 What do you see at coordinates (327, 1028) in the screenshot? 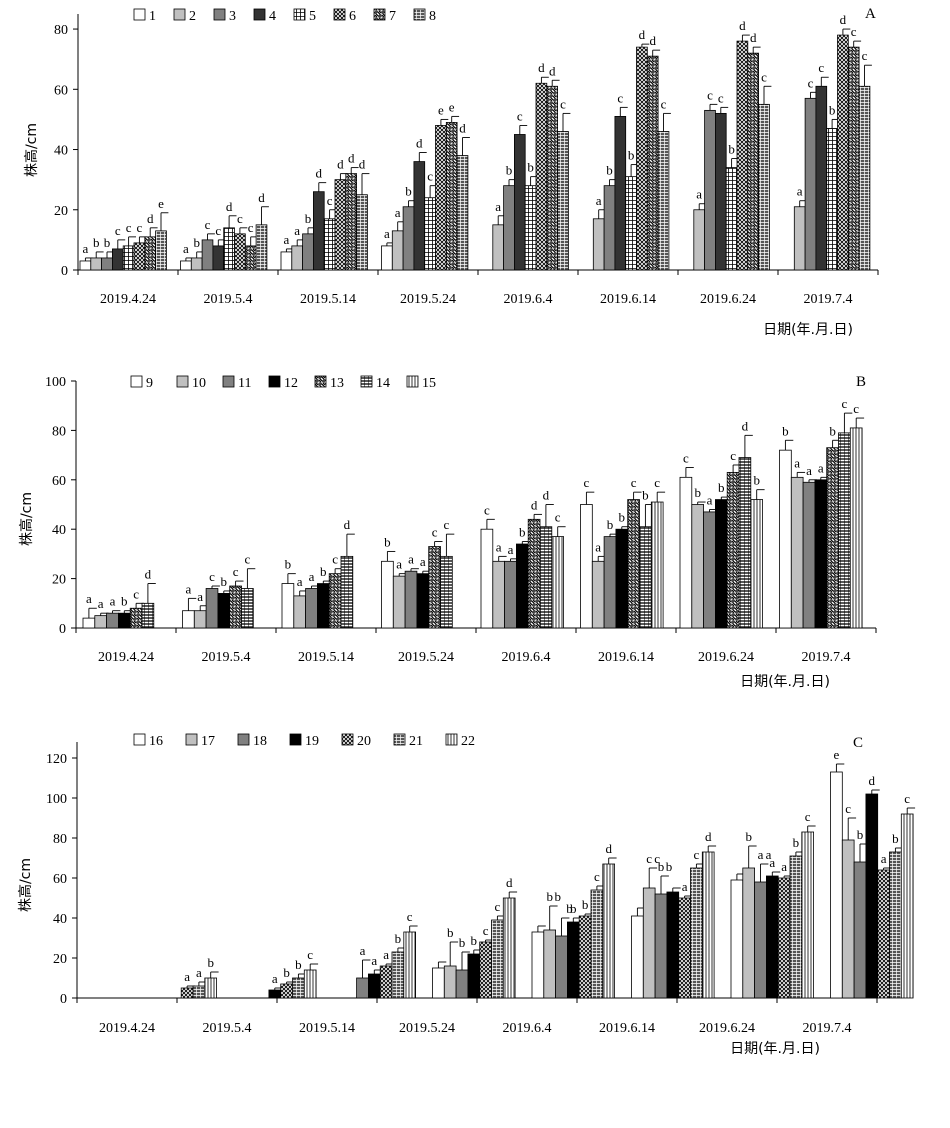
I see `x-category-label: 2019.5.14` at bounding box center [327, 1028].